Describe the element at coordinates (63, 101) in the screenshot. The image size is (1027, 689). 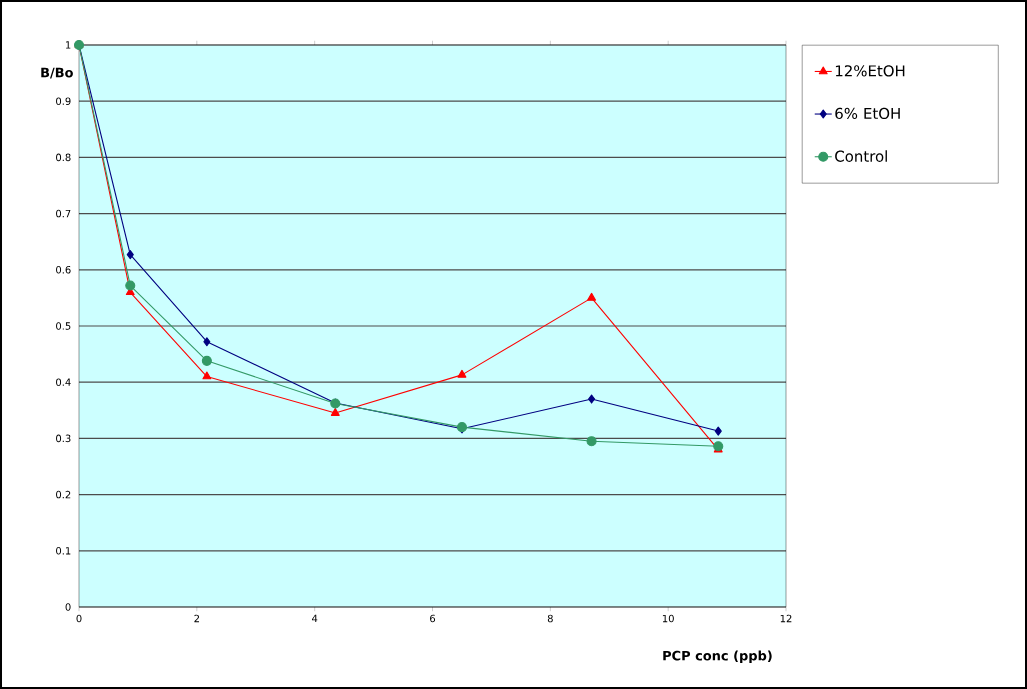
I see `y-tick-label: 0.9` at that location.